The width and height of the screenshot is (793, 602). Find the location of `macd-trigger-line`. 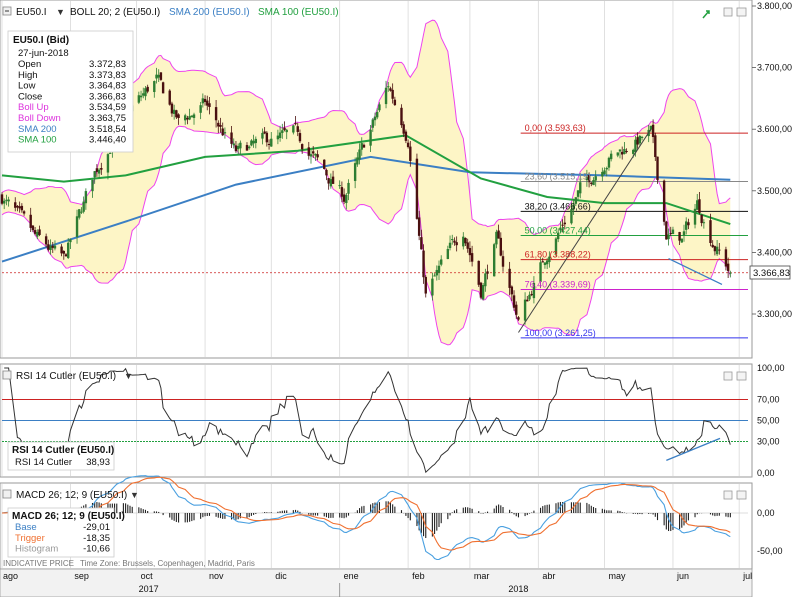

macd-trigger-line is located at coordinates (366, 513).